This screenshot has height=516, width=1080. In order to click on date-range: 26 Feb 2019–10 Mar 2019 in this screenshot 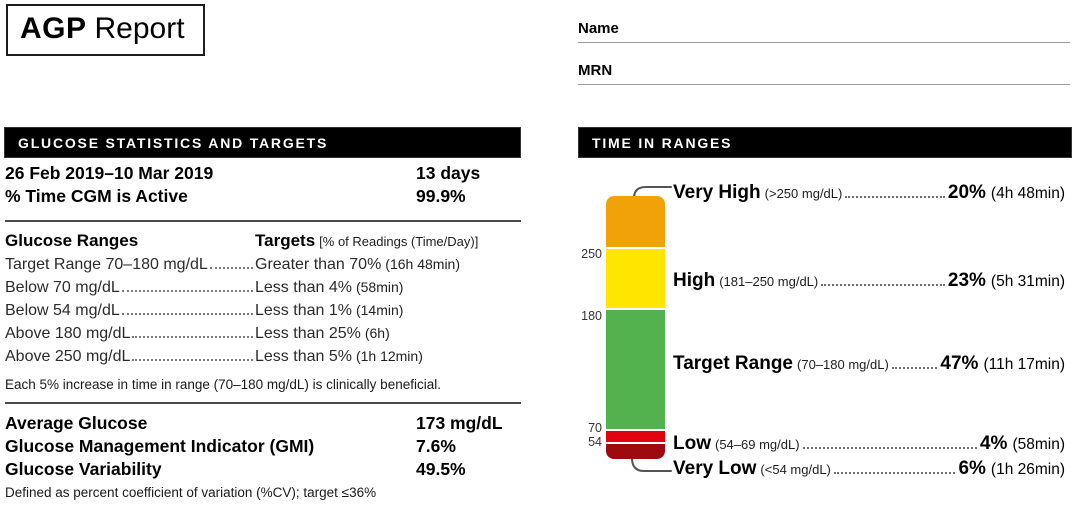, I will do `click(109, 173)`.